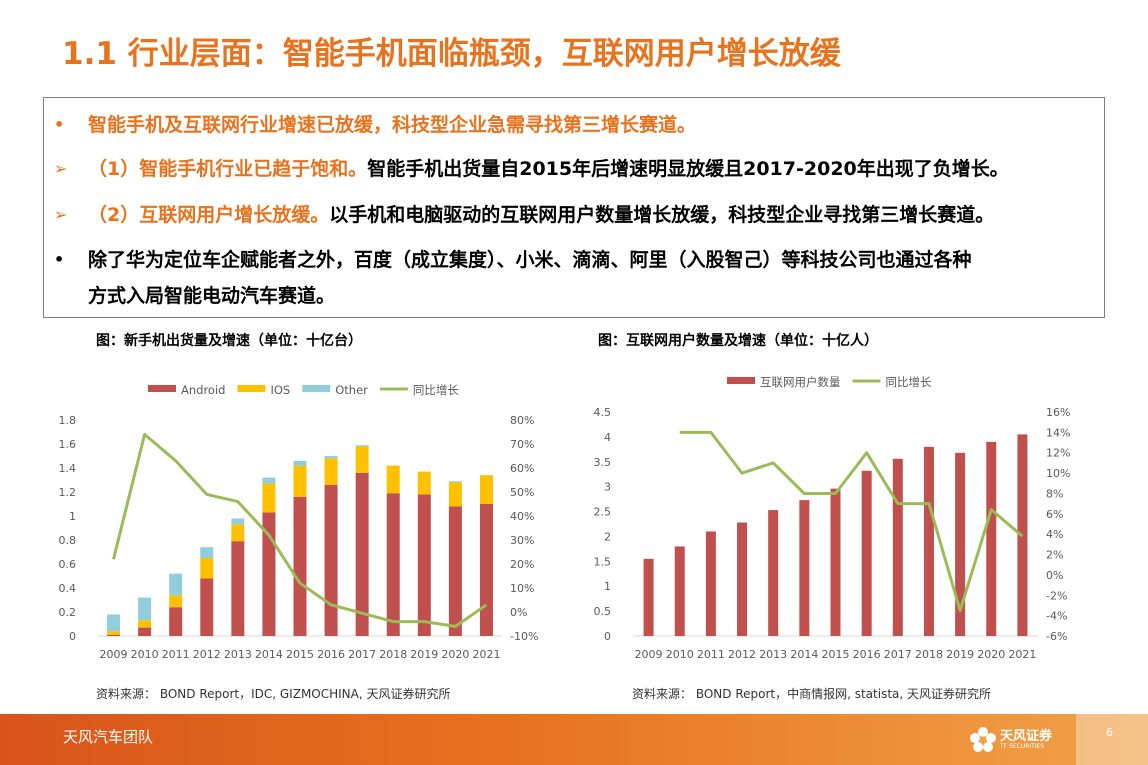  What do you see at coordinates (176, 601) in the screenshot?
I see `bar-IOS-2011` at bounding box center [176, 601].